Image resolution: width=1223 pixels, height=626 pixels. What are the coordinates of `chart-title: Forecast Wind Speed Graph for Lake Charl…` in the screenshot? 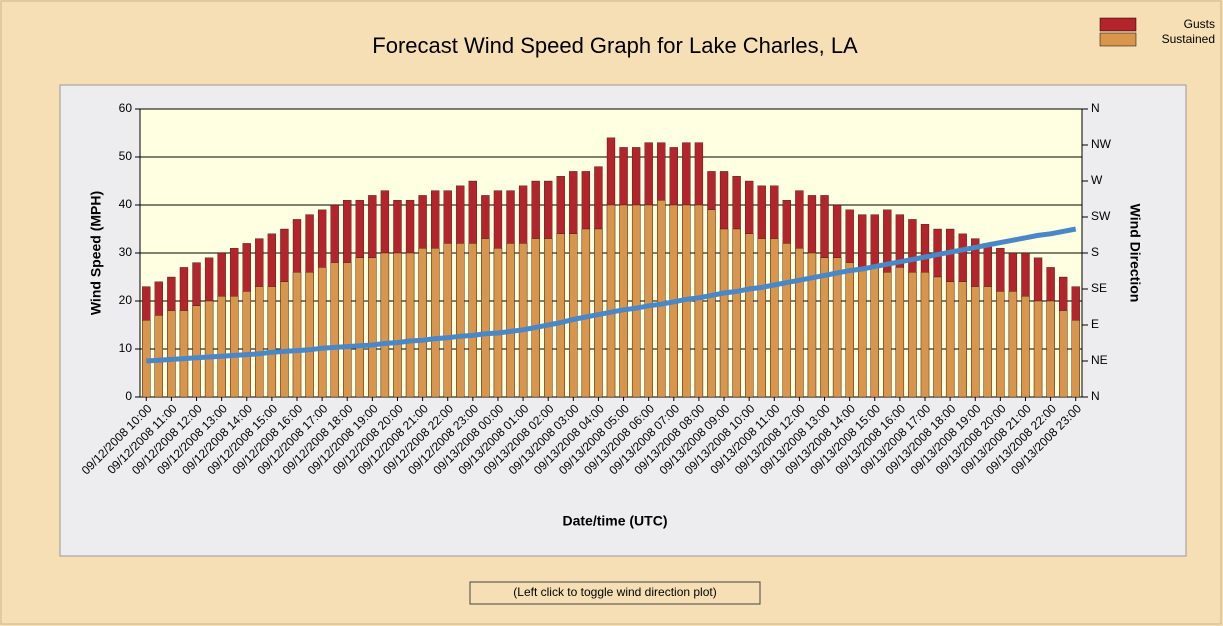 It's located at (615, 45).